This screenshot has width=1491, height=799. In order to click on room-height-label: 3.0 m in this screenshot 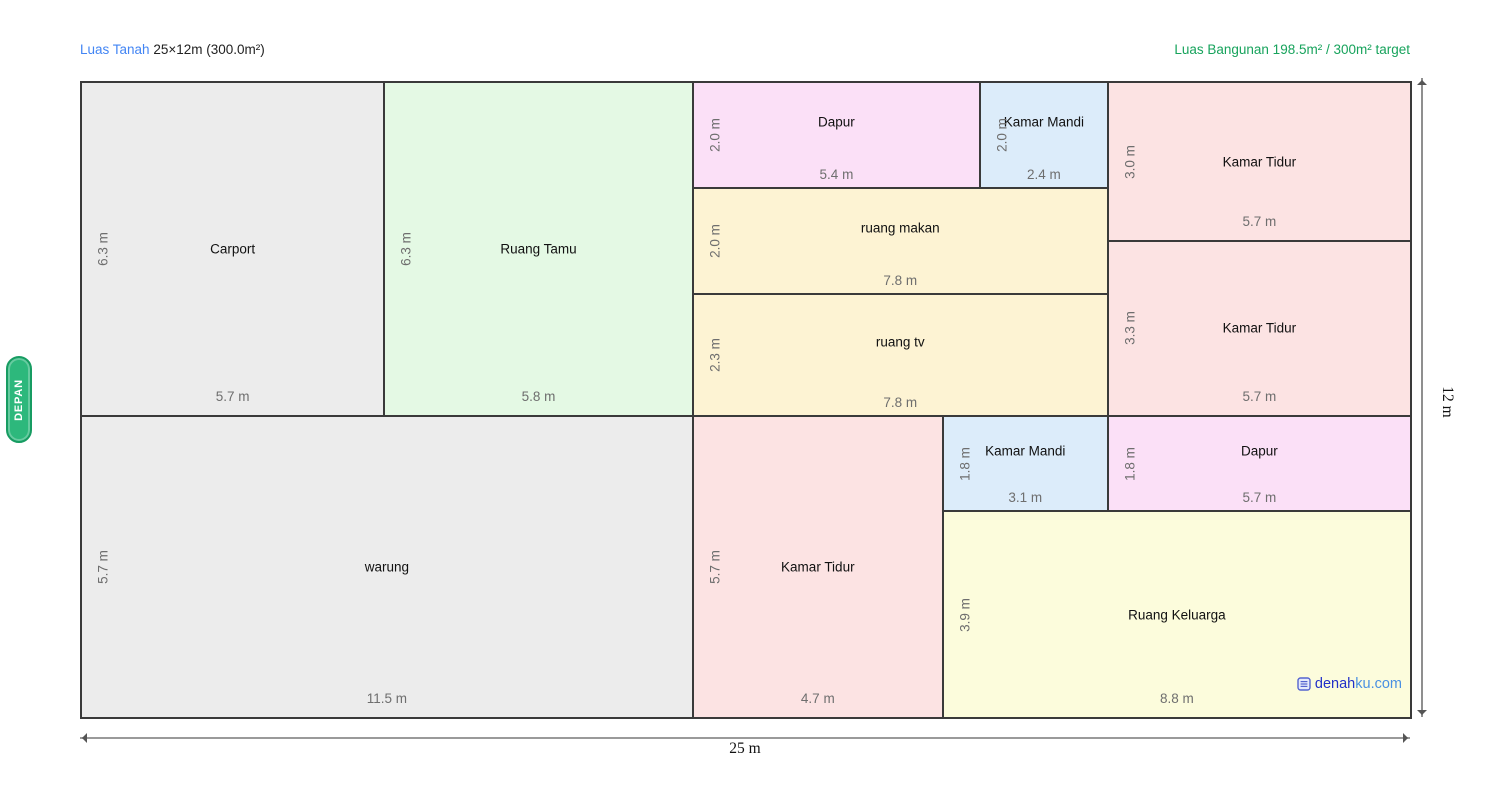, I will do `click(1130, 161)`.